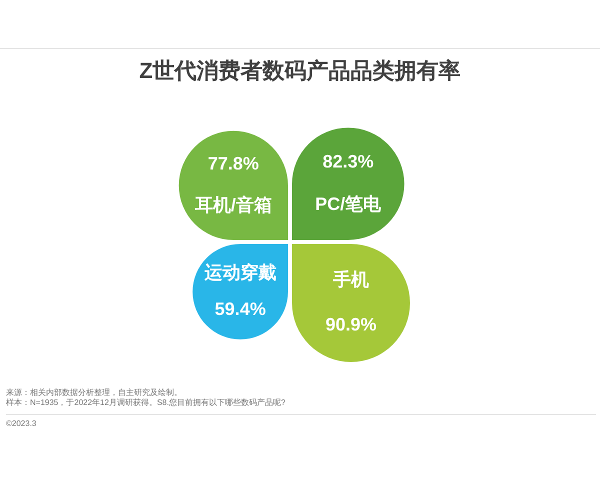 The height and width of the screenshot is (480, 600). What do you see at coordinates (348, 204) in the screenshot?
I see `category-label: PC/笔电` at bounding box center [348, 204].